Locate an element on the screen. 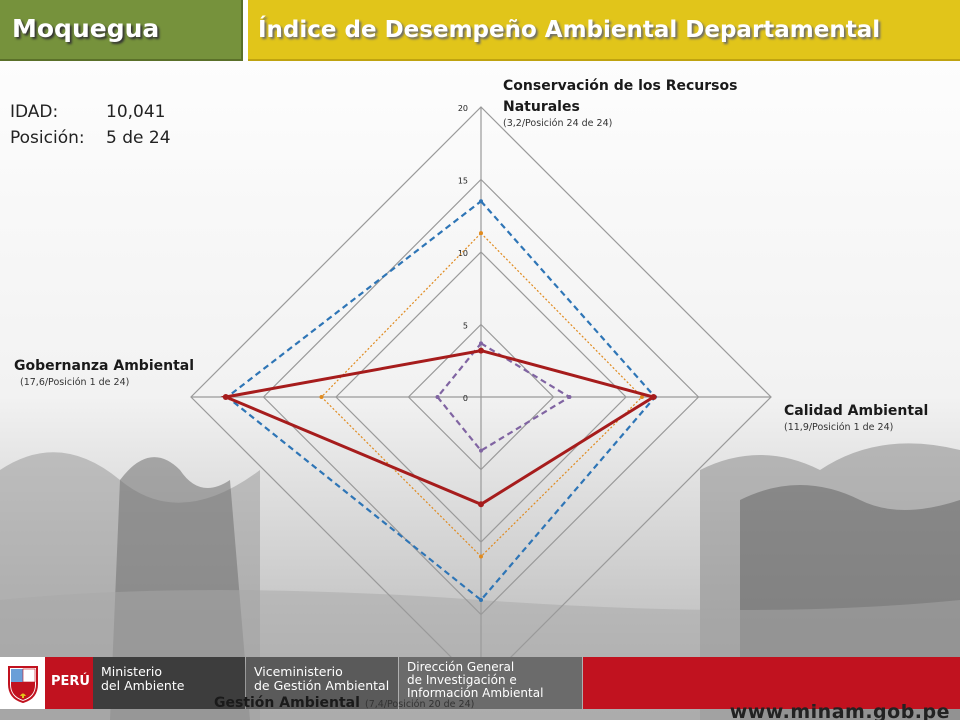  tick-label-15: 15 is located at coordinates (463, 181).